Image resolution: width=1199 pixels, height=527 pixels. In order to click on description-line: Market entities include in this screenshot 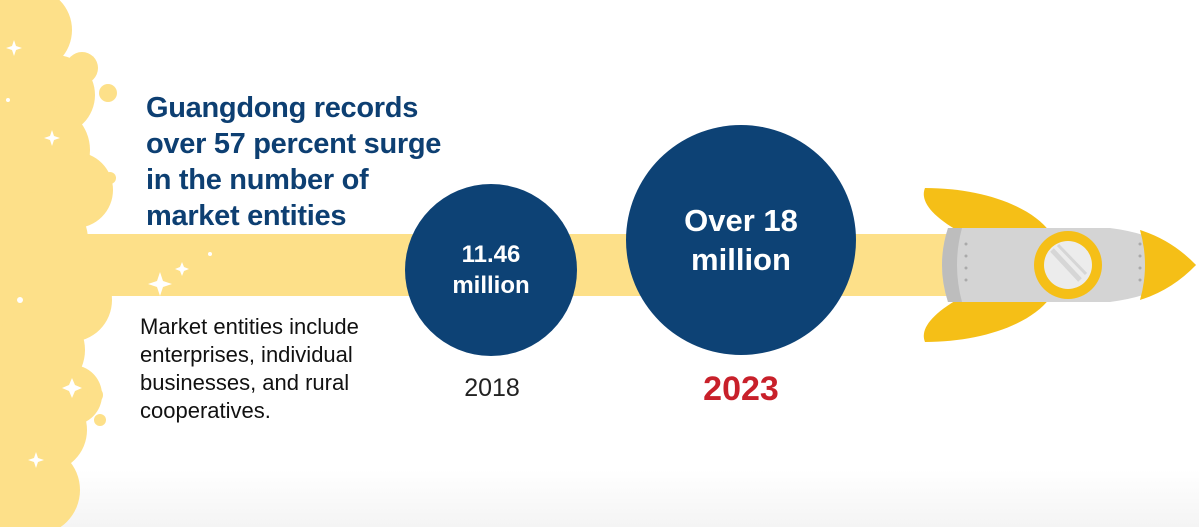, I will do `click(249, 326)`.